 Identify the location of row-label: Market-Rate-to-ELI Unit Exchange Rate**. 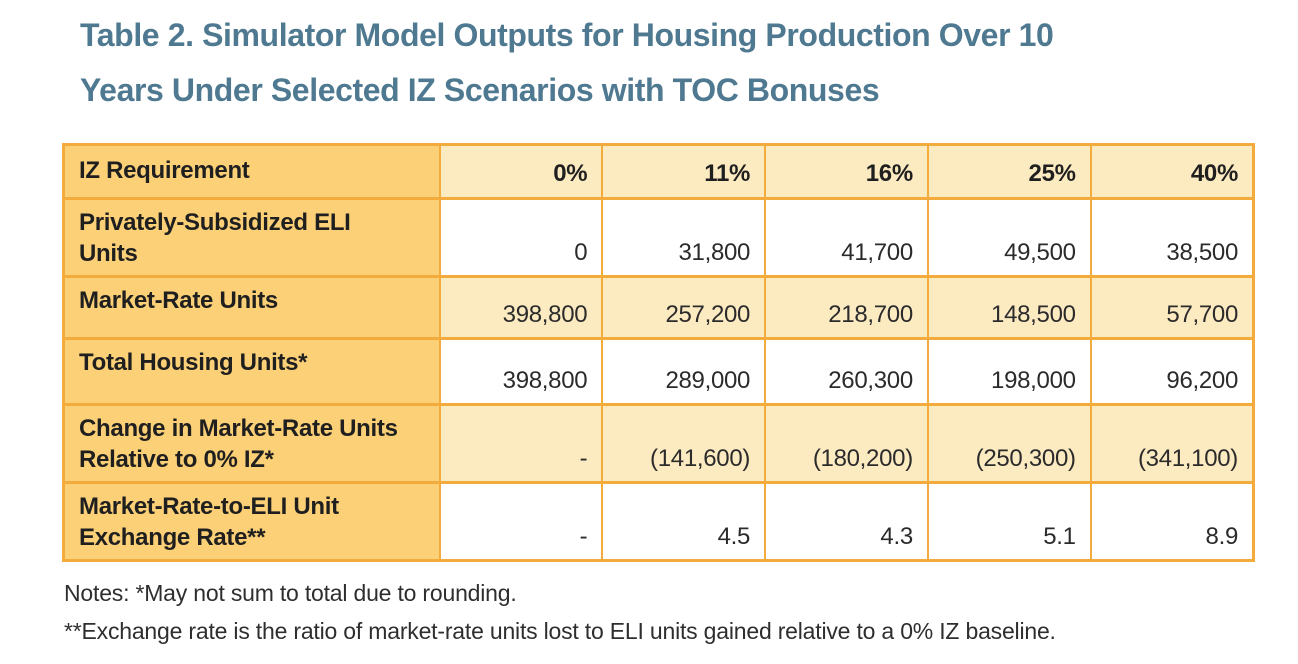
(251, 521).